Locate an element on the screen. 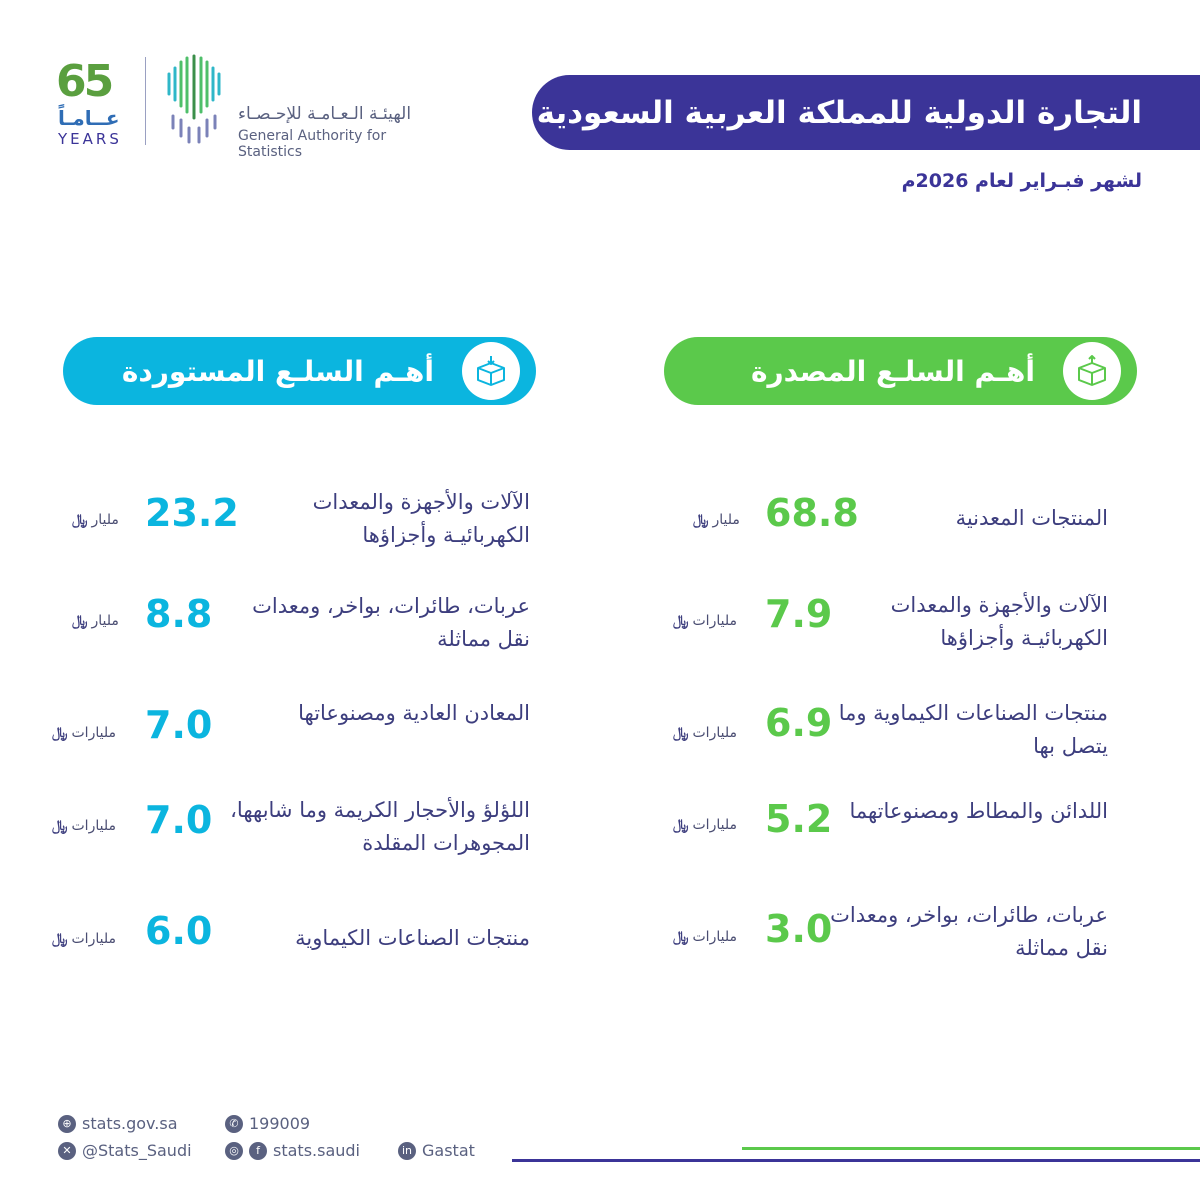 The height and width of the screenshot is (1200, 1200). export-value-2: 7.9 is located at coordinates (799, 614).